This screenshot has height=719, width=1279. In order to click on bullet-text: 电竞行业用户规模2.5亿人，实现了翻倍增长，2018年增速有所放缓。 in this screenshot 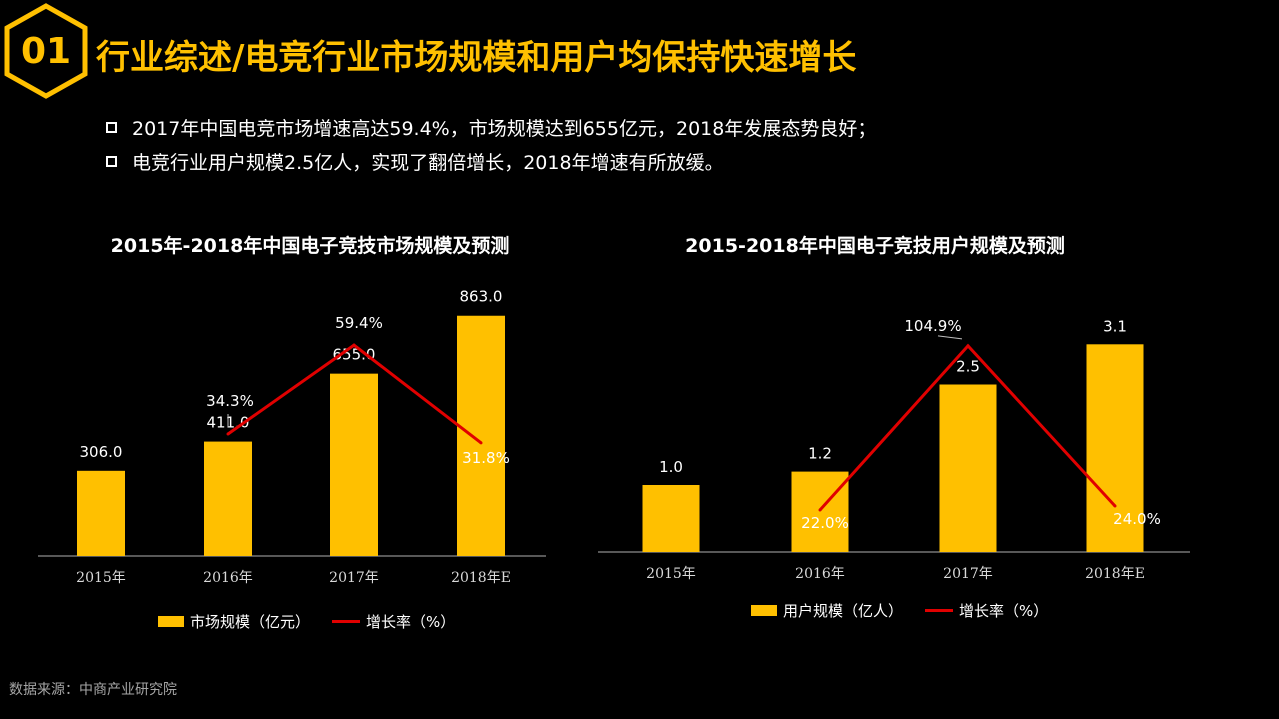, I will do `click(428, 162)`.